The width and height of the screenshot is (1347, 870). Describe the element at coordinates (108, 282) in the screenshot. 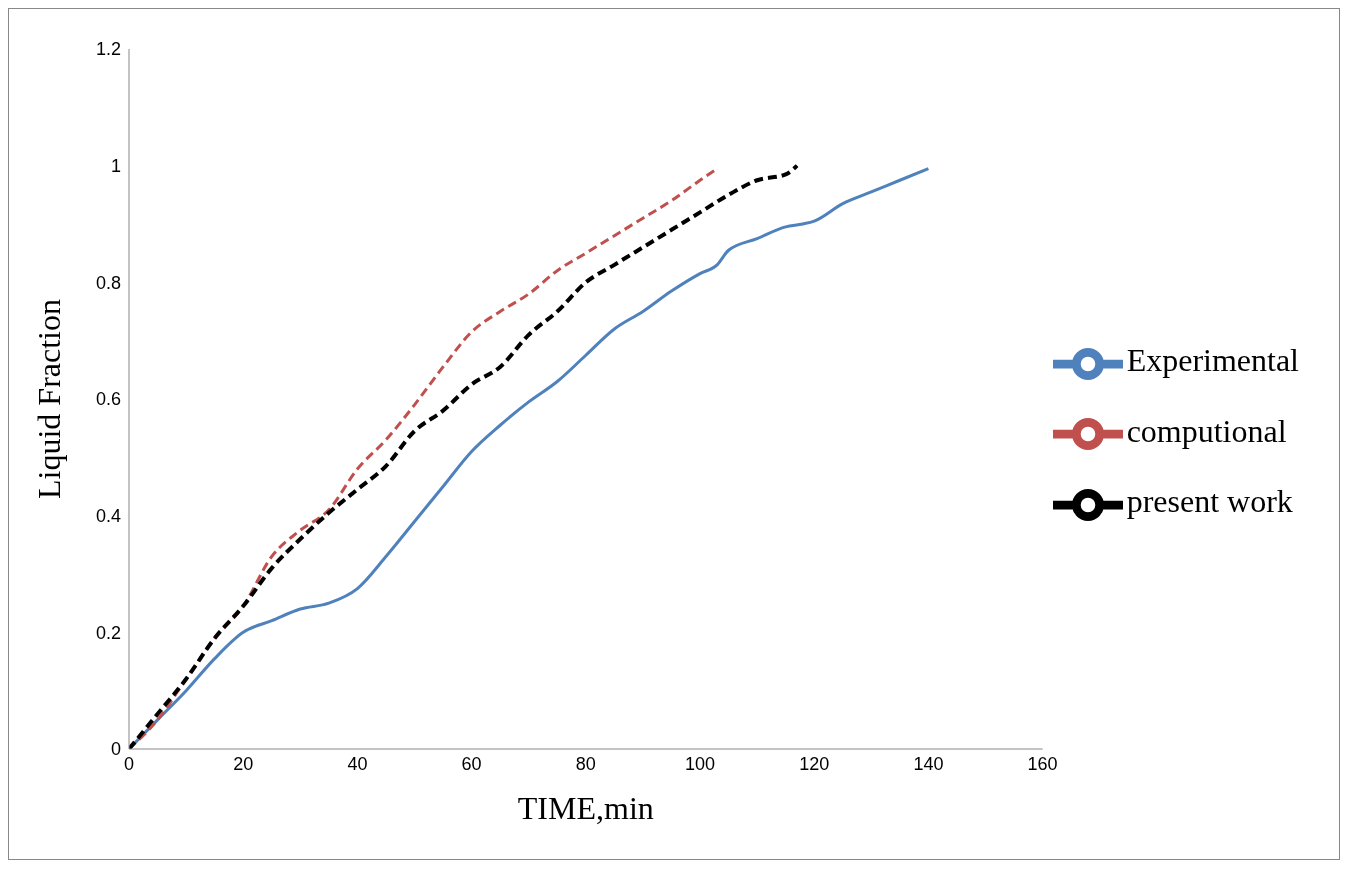

I see `y-tick-label: 0.8` at that location.